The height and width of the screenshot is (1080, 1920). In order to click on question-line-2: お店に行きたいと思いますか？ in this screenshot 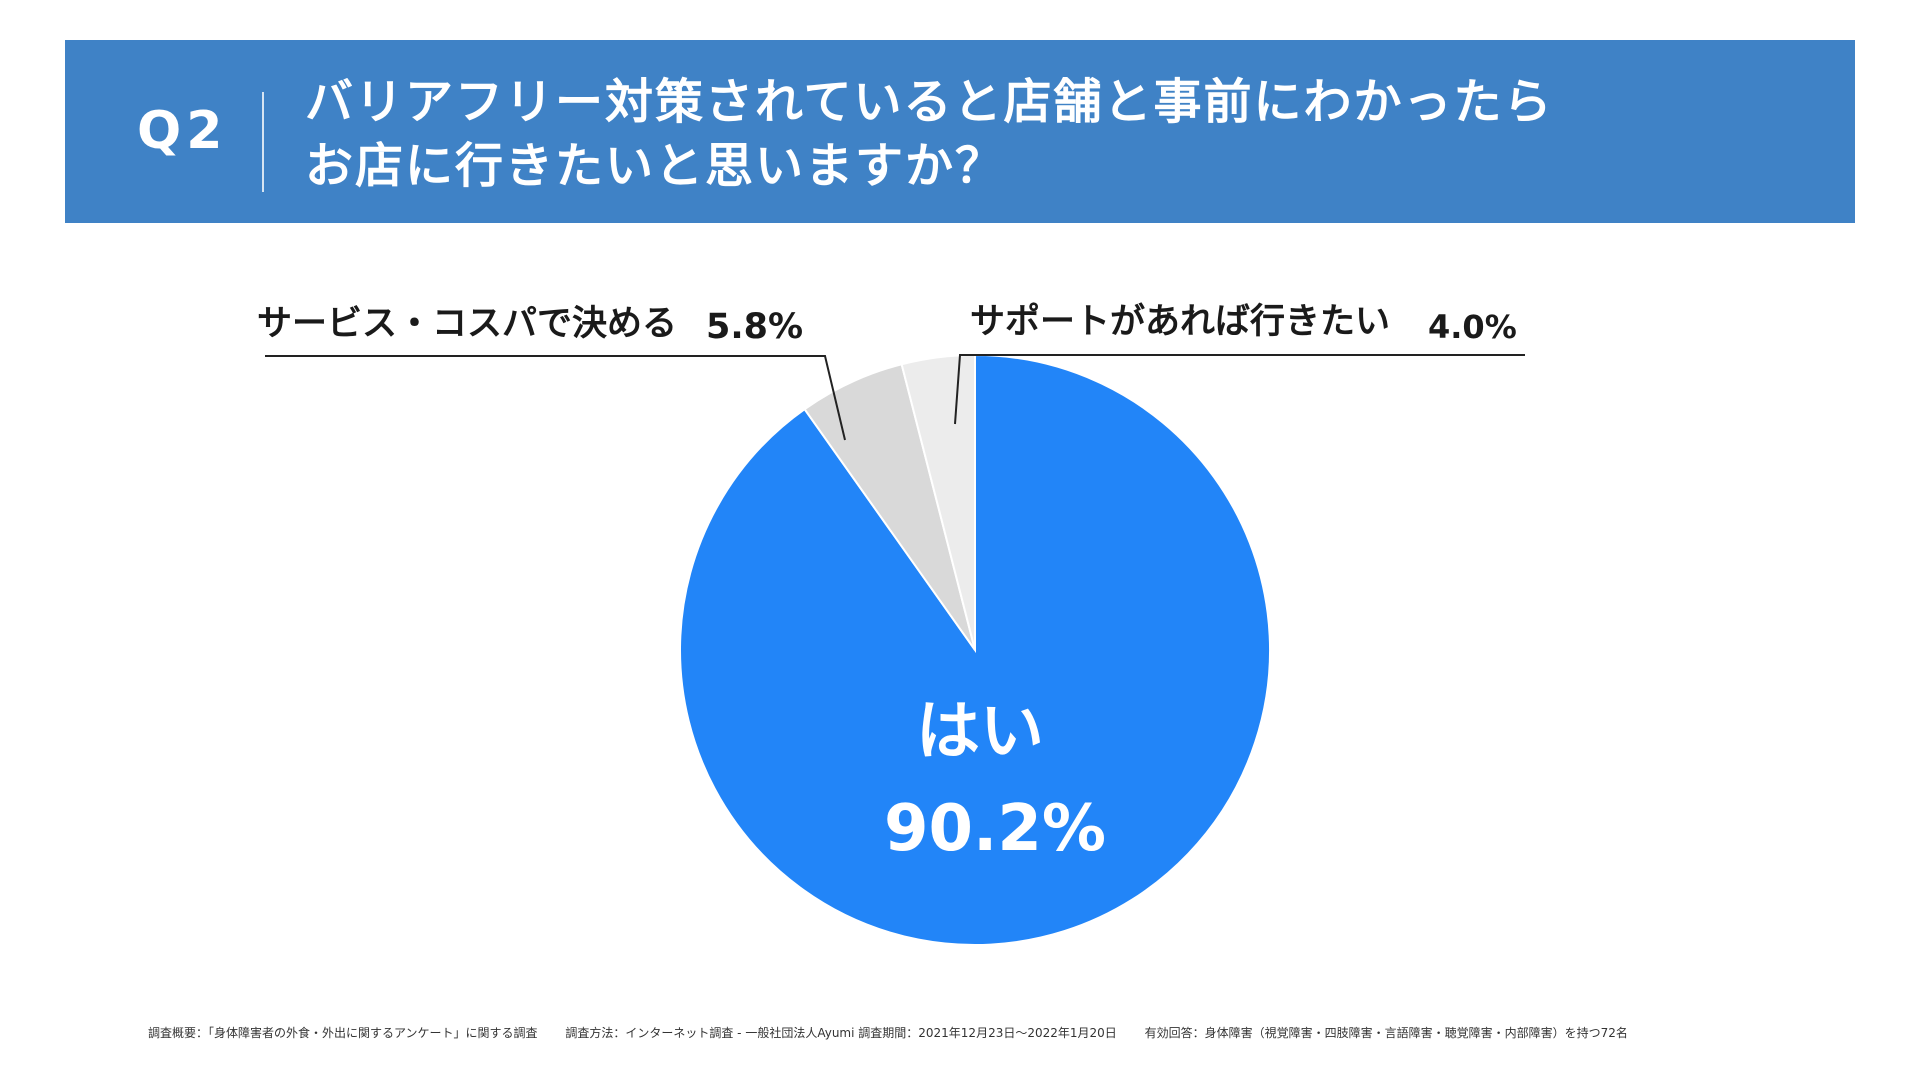, I will do `click(655, 166)`.